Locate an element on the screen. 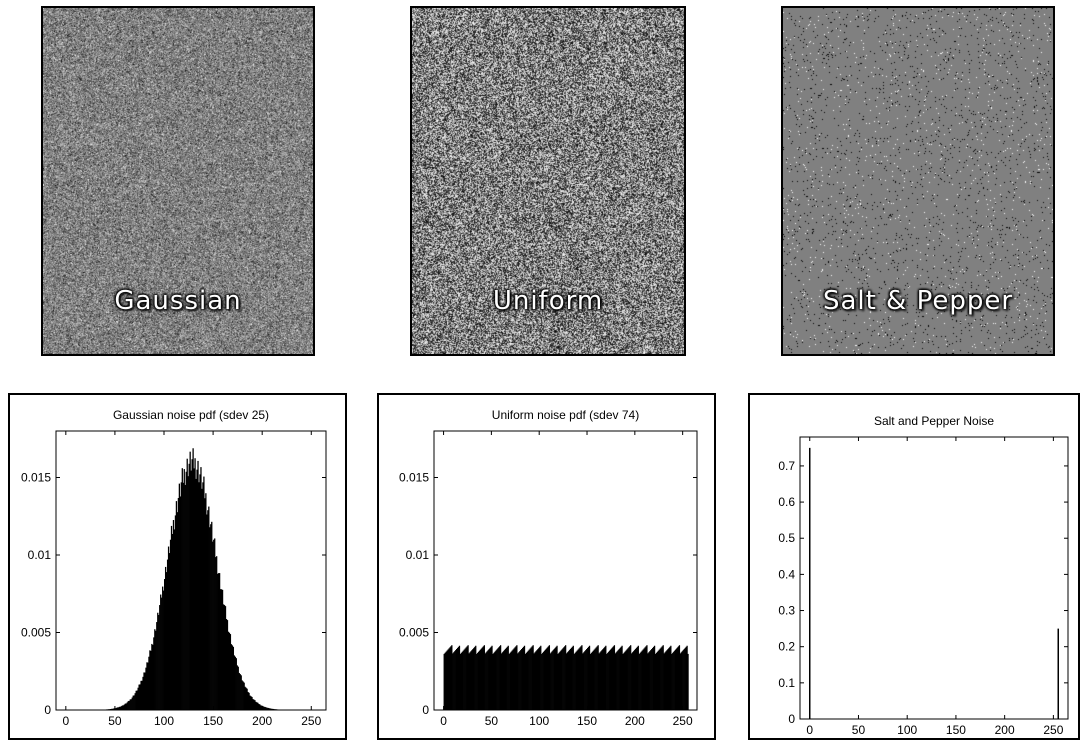  x-tick-label: 200 is located at coordinates (1005, 730).